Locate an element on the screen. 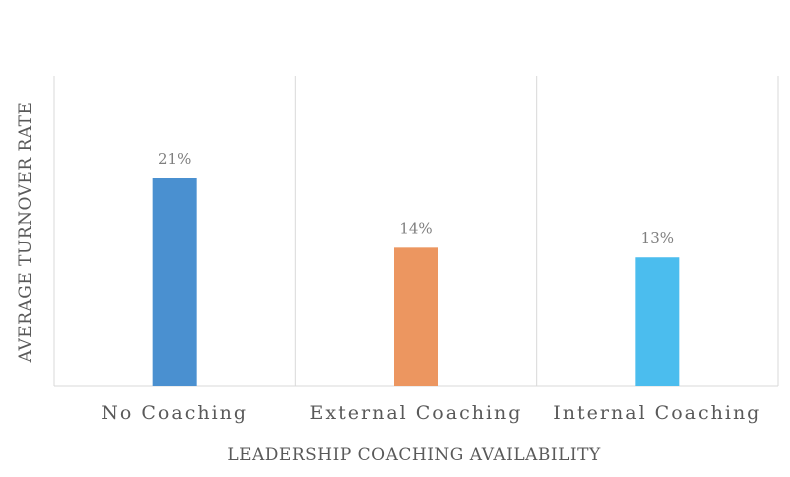  x-axis-title: LEADERSHIP COACHING AVAILABILITY is located at coordinates (414, 455).